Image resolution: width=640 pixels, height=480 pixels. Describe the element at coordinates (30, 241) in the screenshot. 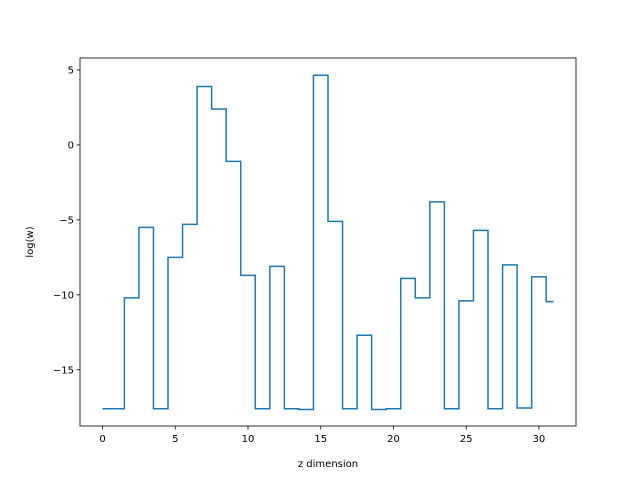

I see `y-axis-label: log(w)` at that location.